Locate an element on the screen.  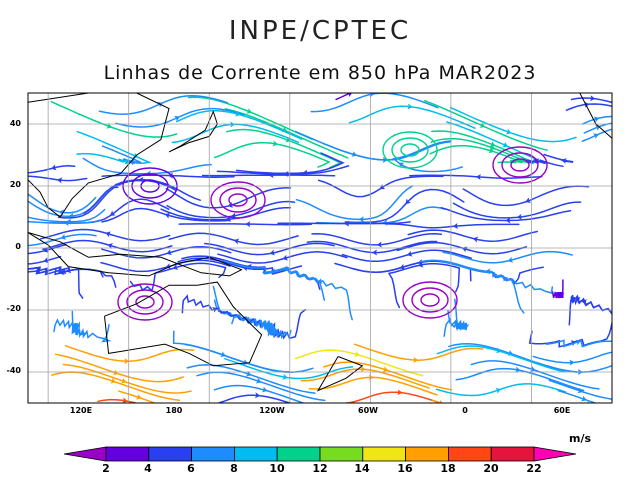
colorbar-label: 4 is located at coordinates (148, 468).